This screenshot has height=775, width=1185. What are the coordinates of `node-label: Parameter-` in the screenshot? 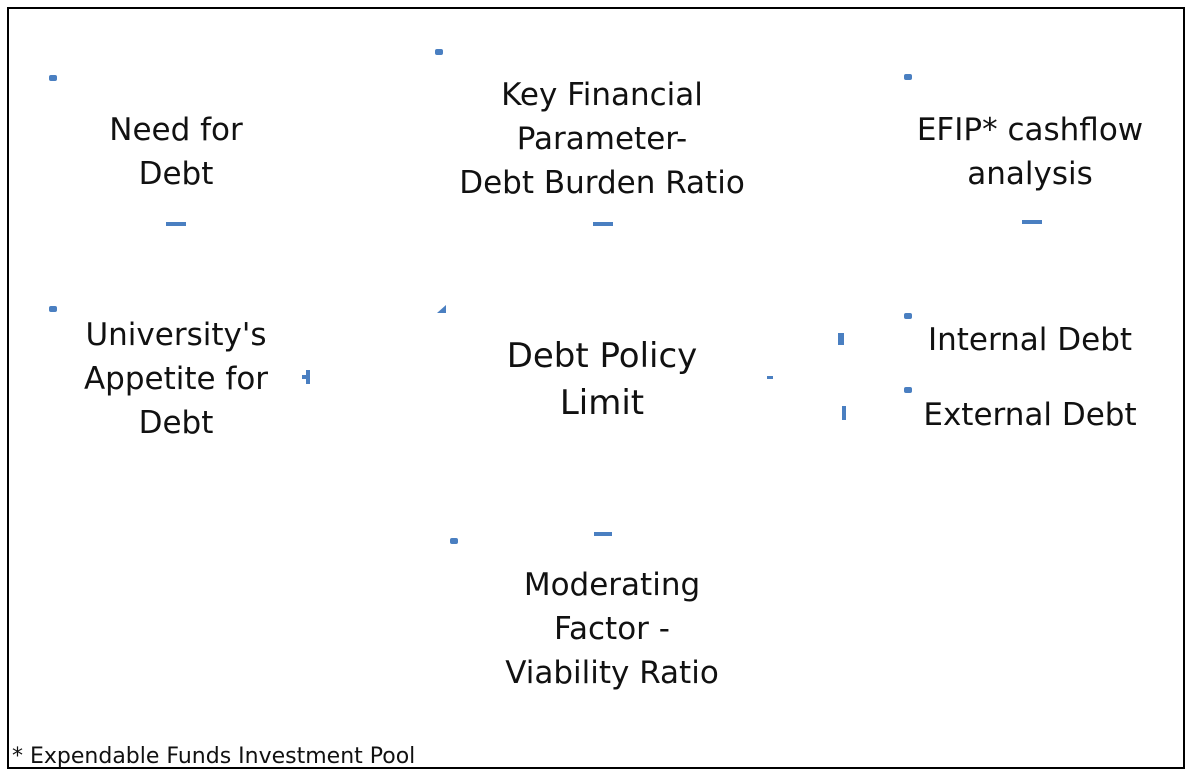 It's located at (602, 139).